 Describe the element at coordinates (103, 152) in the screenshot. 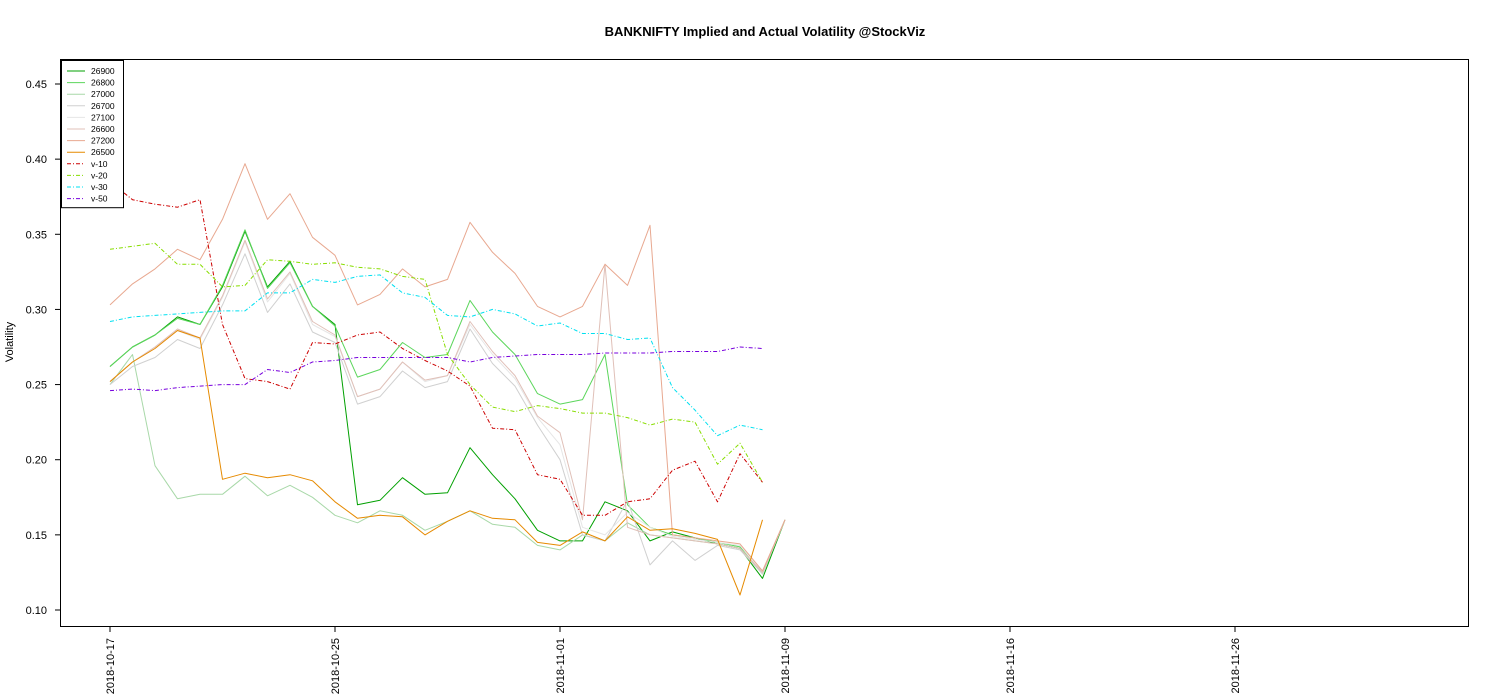

I see `legend-label: 26500` at that location.